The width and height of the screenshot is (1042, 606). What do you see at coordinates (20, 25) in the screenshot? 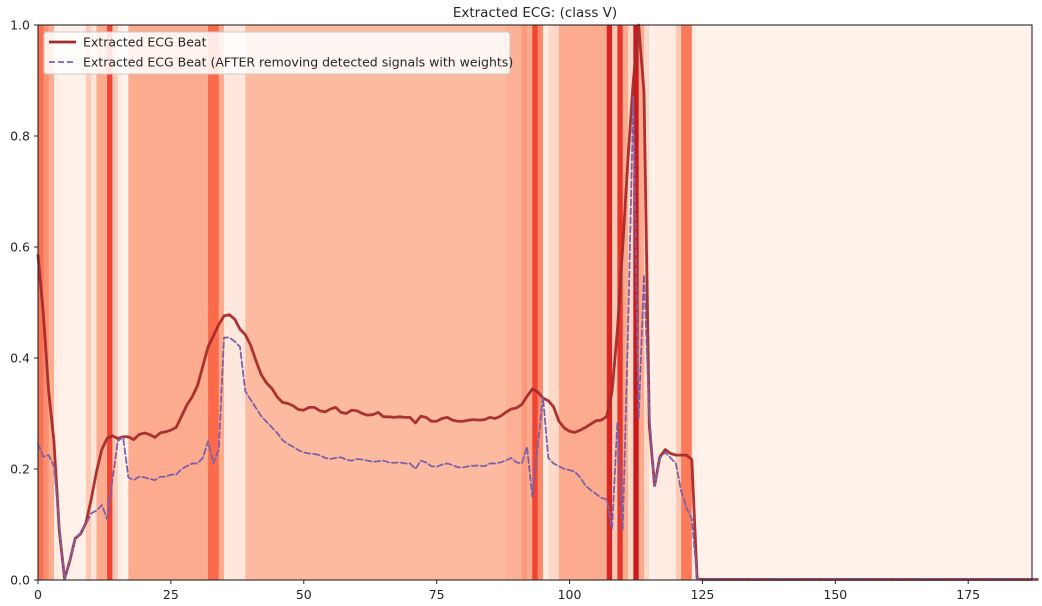
I see `y-tick-label: 1.0` at bounding box center [20, 25].